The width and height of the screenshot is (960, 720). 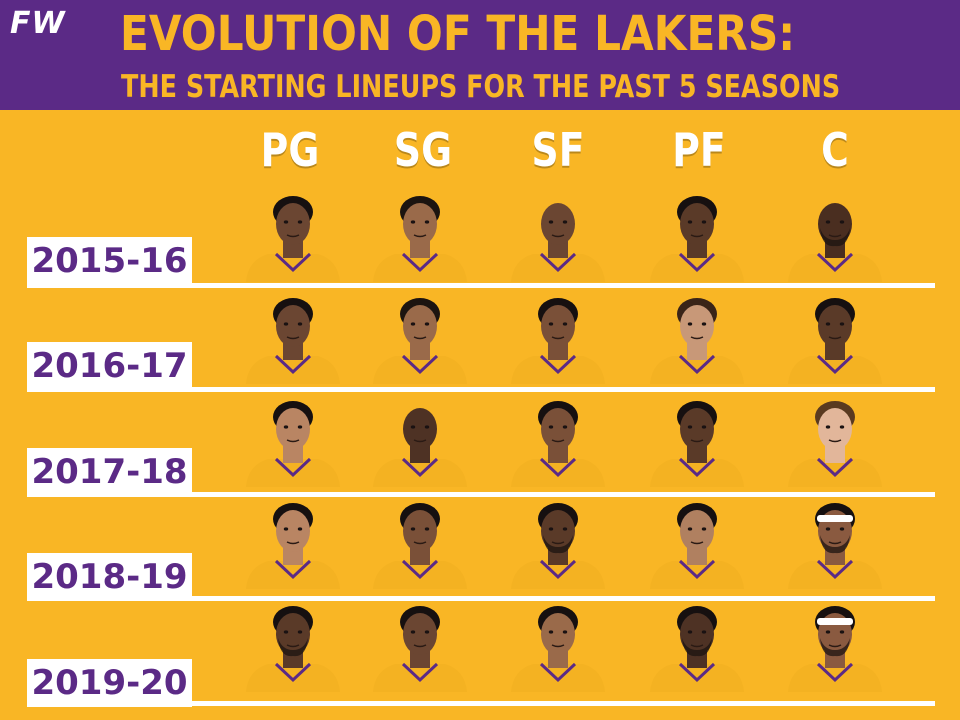 What do you see at coordinates (109, 683) in the screenshot?
I see `season-label: 2019-20` at bounding box center [109, 683].